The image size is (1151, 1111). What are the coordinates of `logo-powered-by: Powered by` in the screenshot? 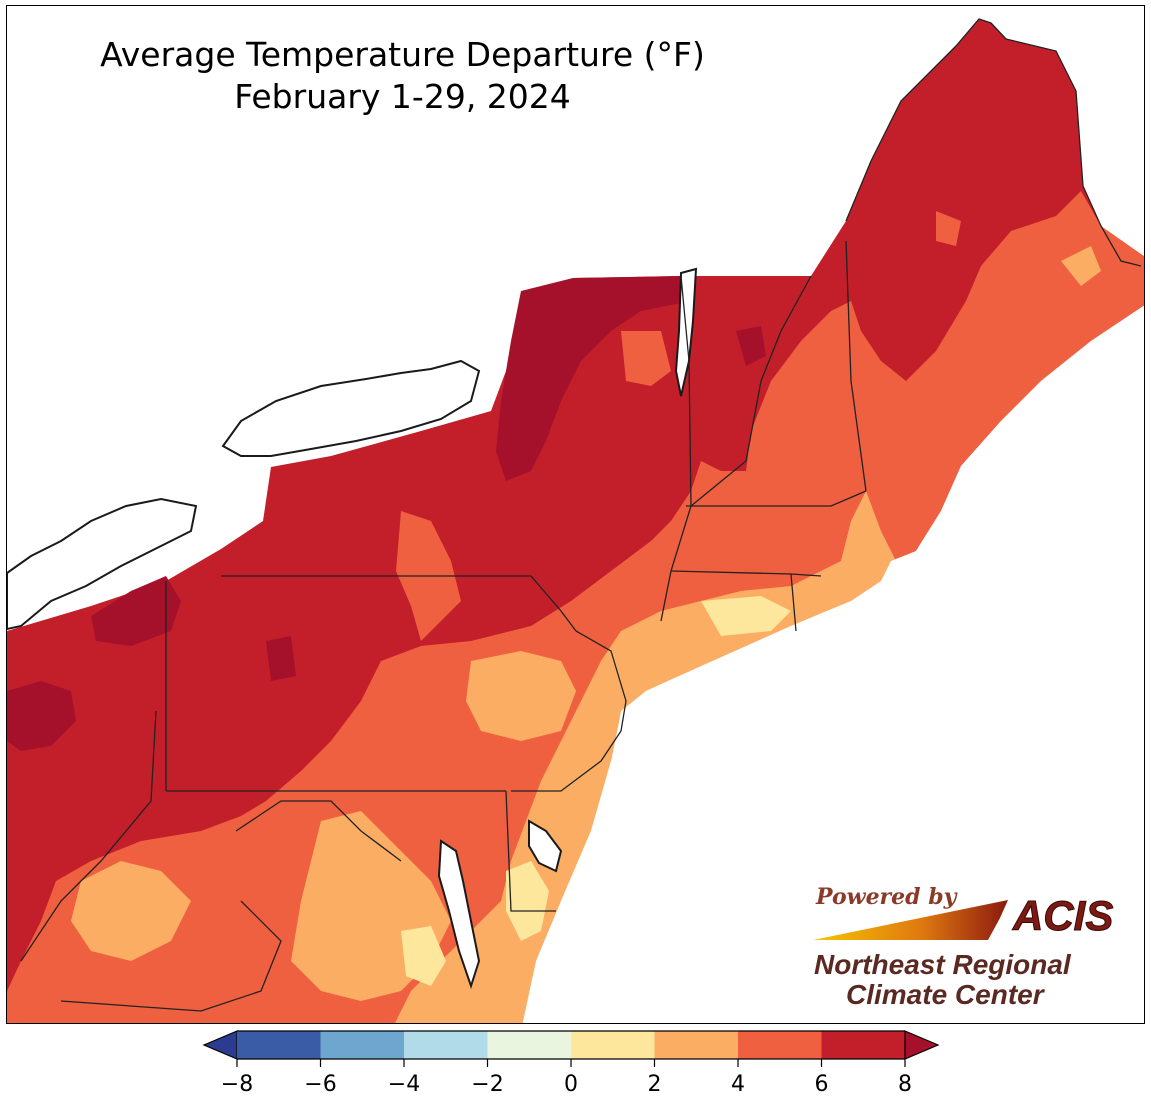 It's located at (887, 897).